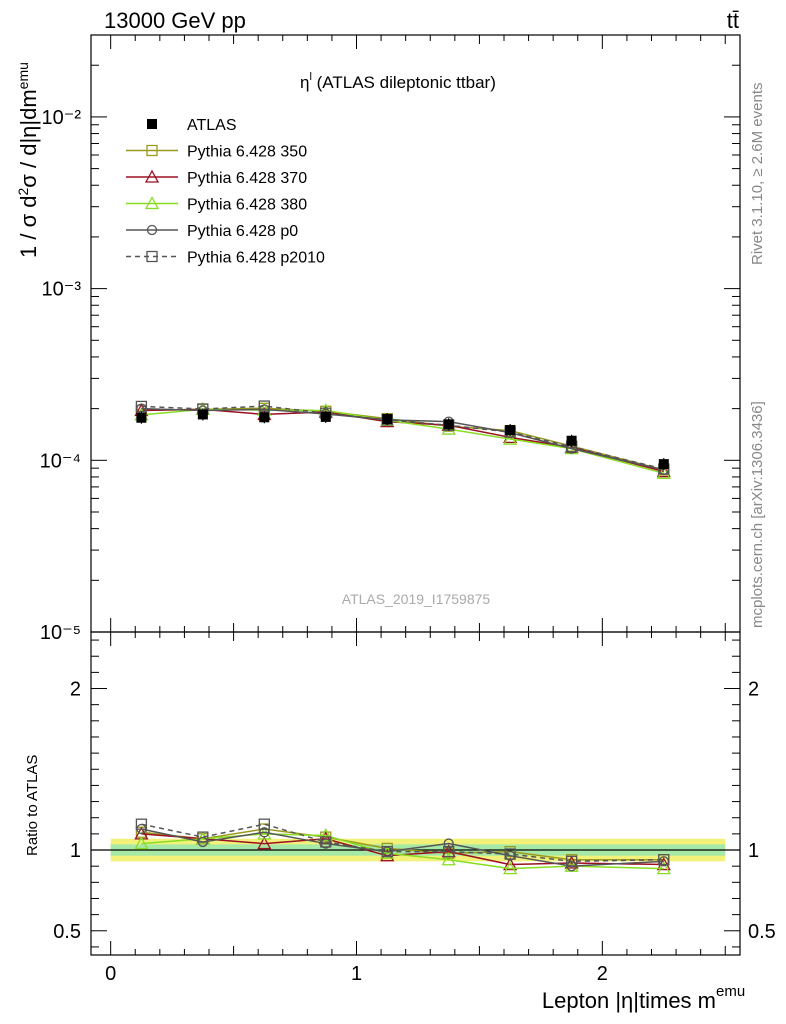  Describe the element at coordinates (730, 991) in the screenshot. I see `x-axis-label-sup: emu` at that location.